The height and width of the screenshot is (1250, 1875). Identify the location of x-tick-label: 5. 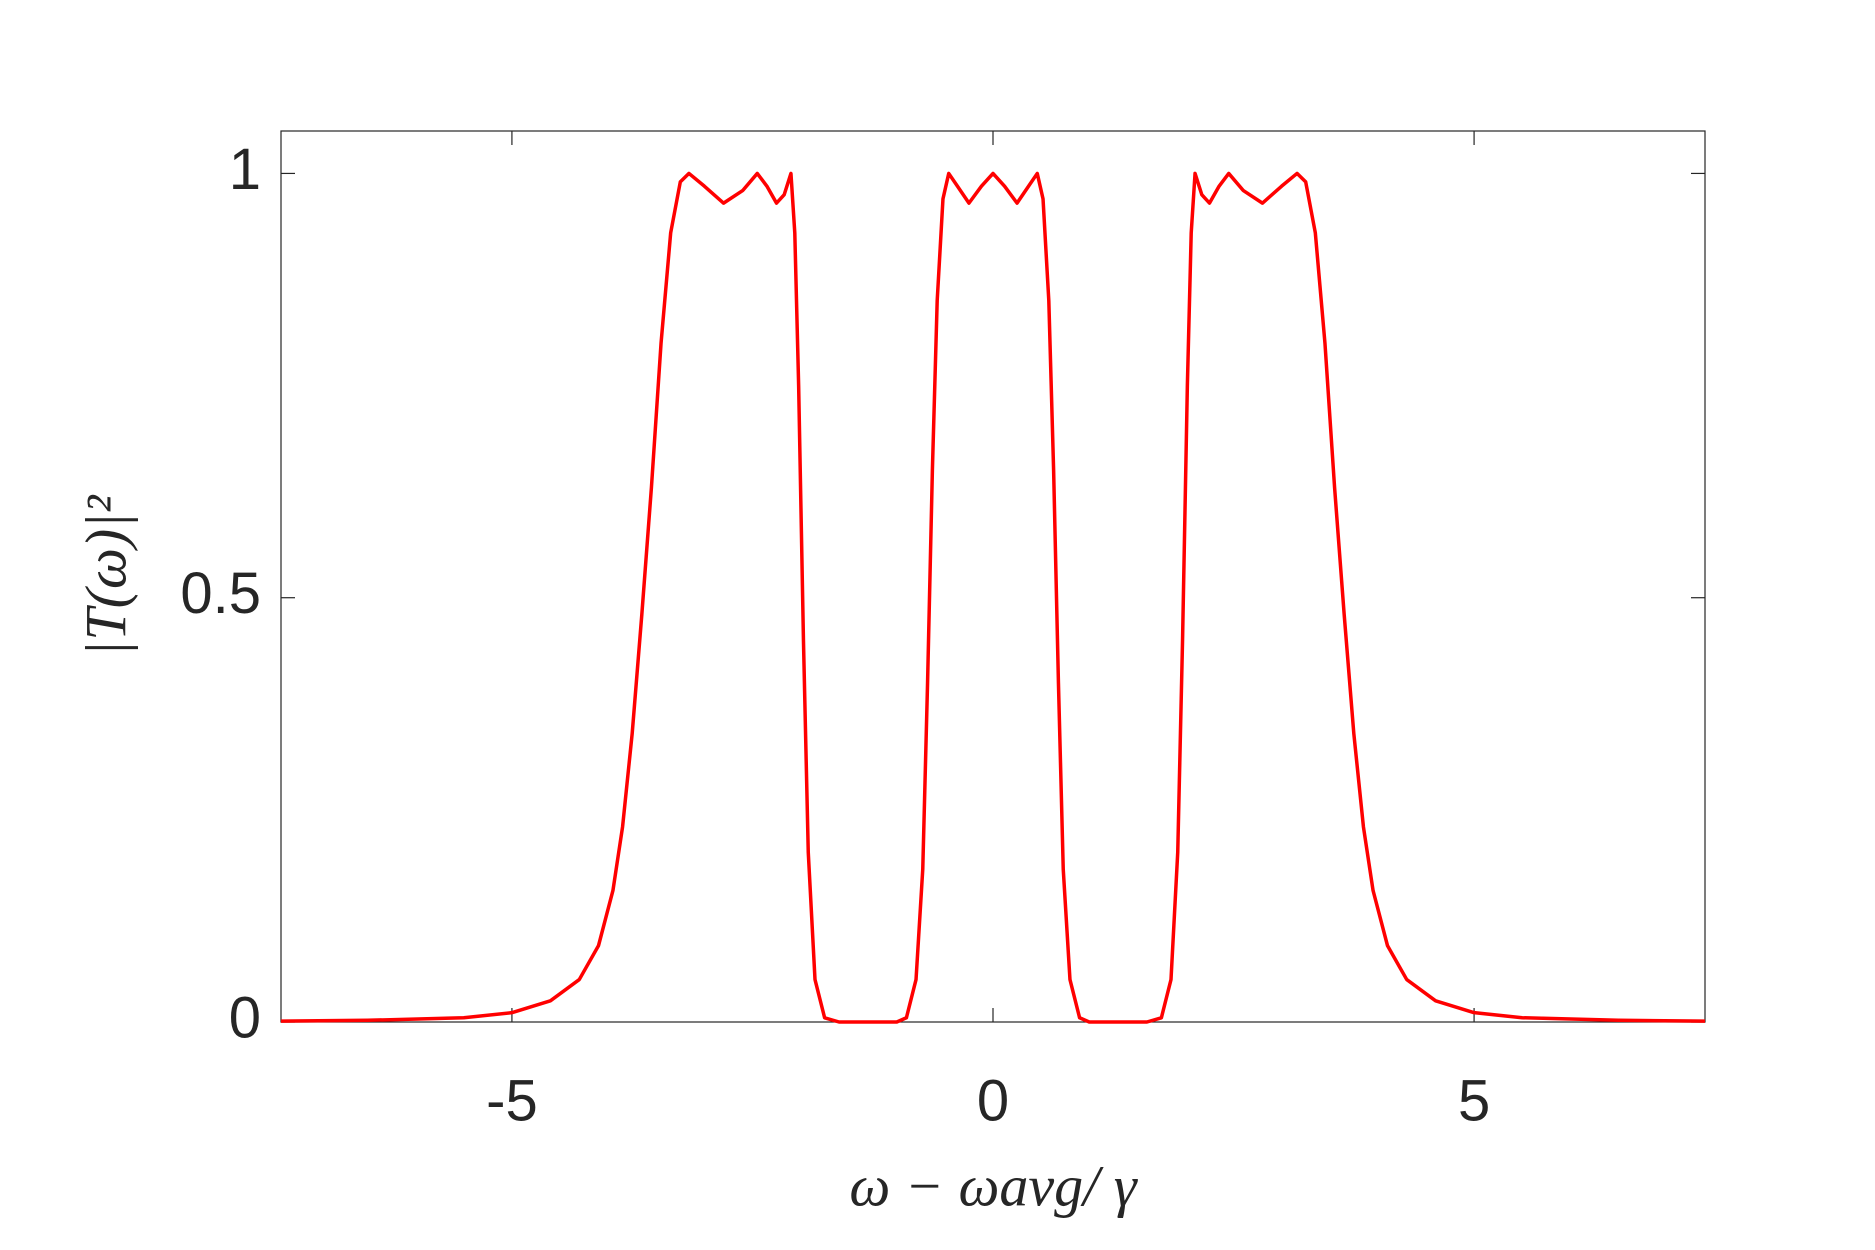
(1474, 1100).